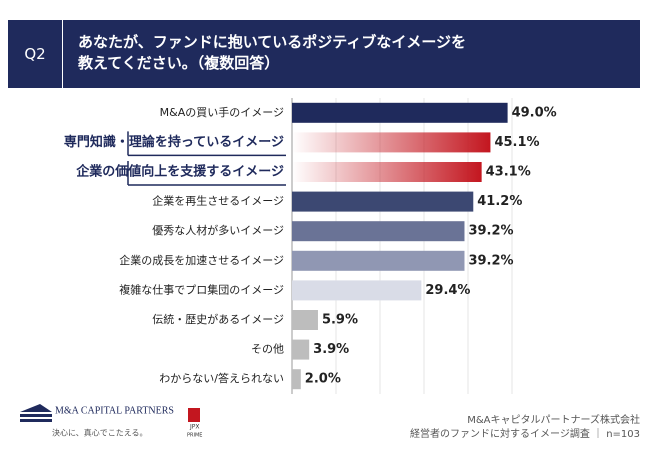  I want to click on prime-text: PRIME, so click(194, 436).